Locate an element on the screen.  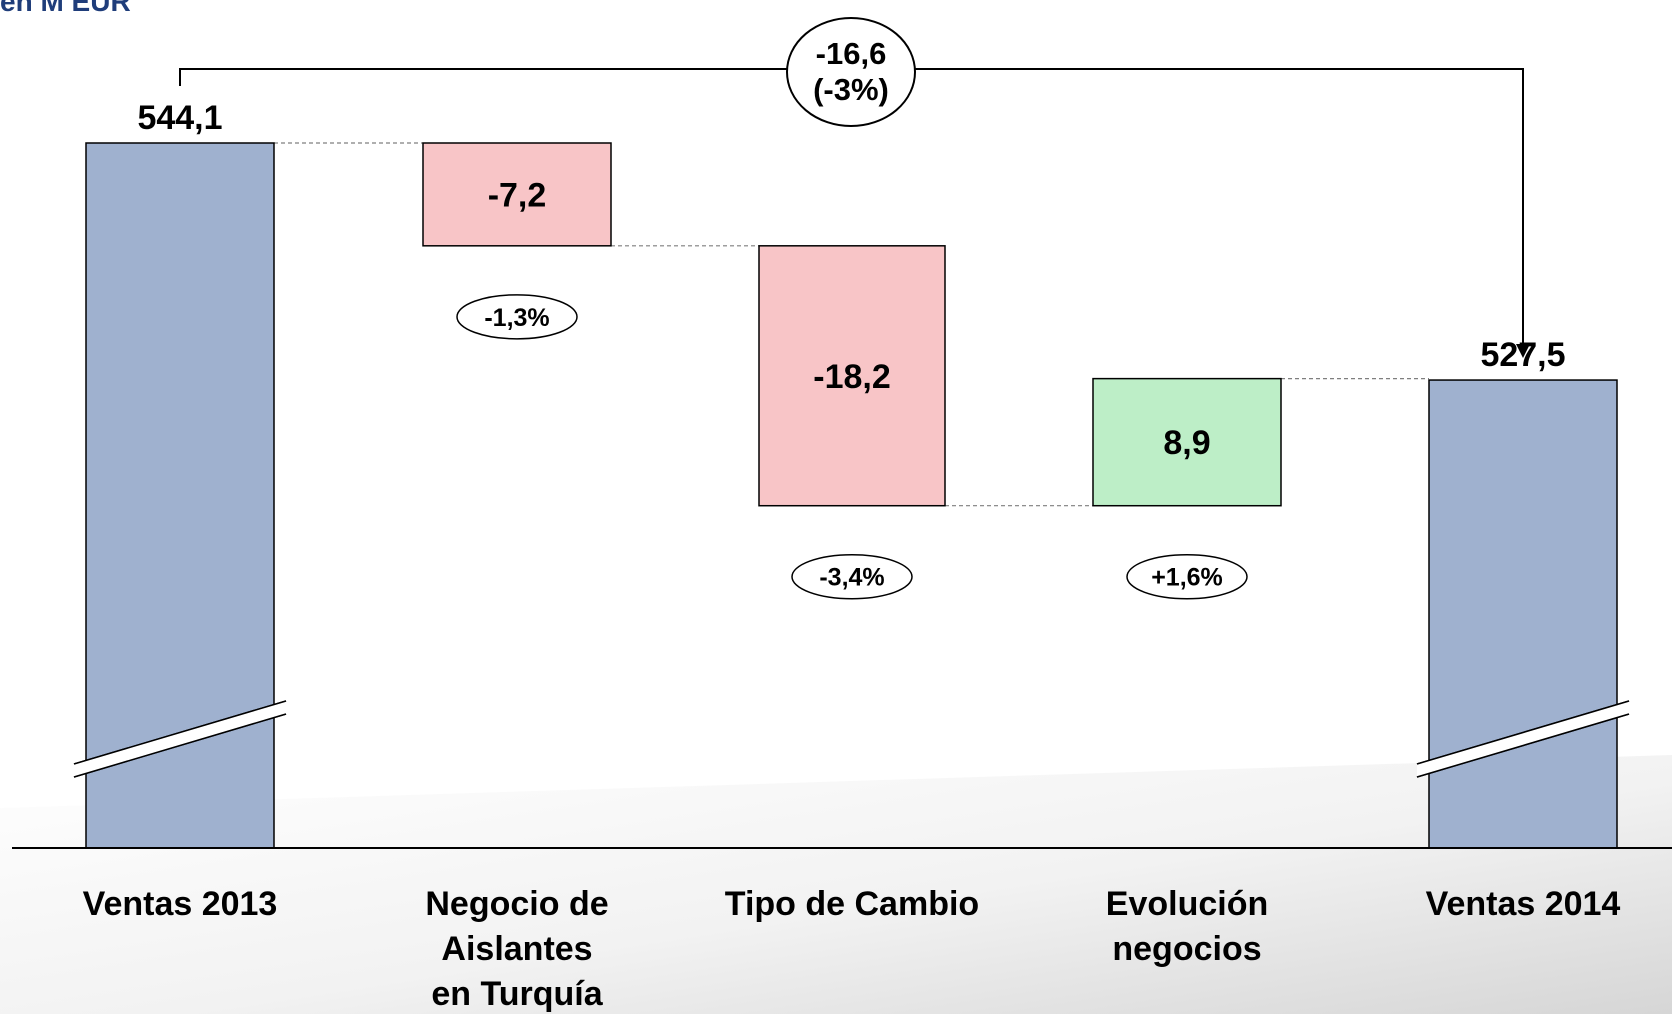
pct-label-4: +1,6% is located at coordinates (1187, 578).